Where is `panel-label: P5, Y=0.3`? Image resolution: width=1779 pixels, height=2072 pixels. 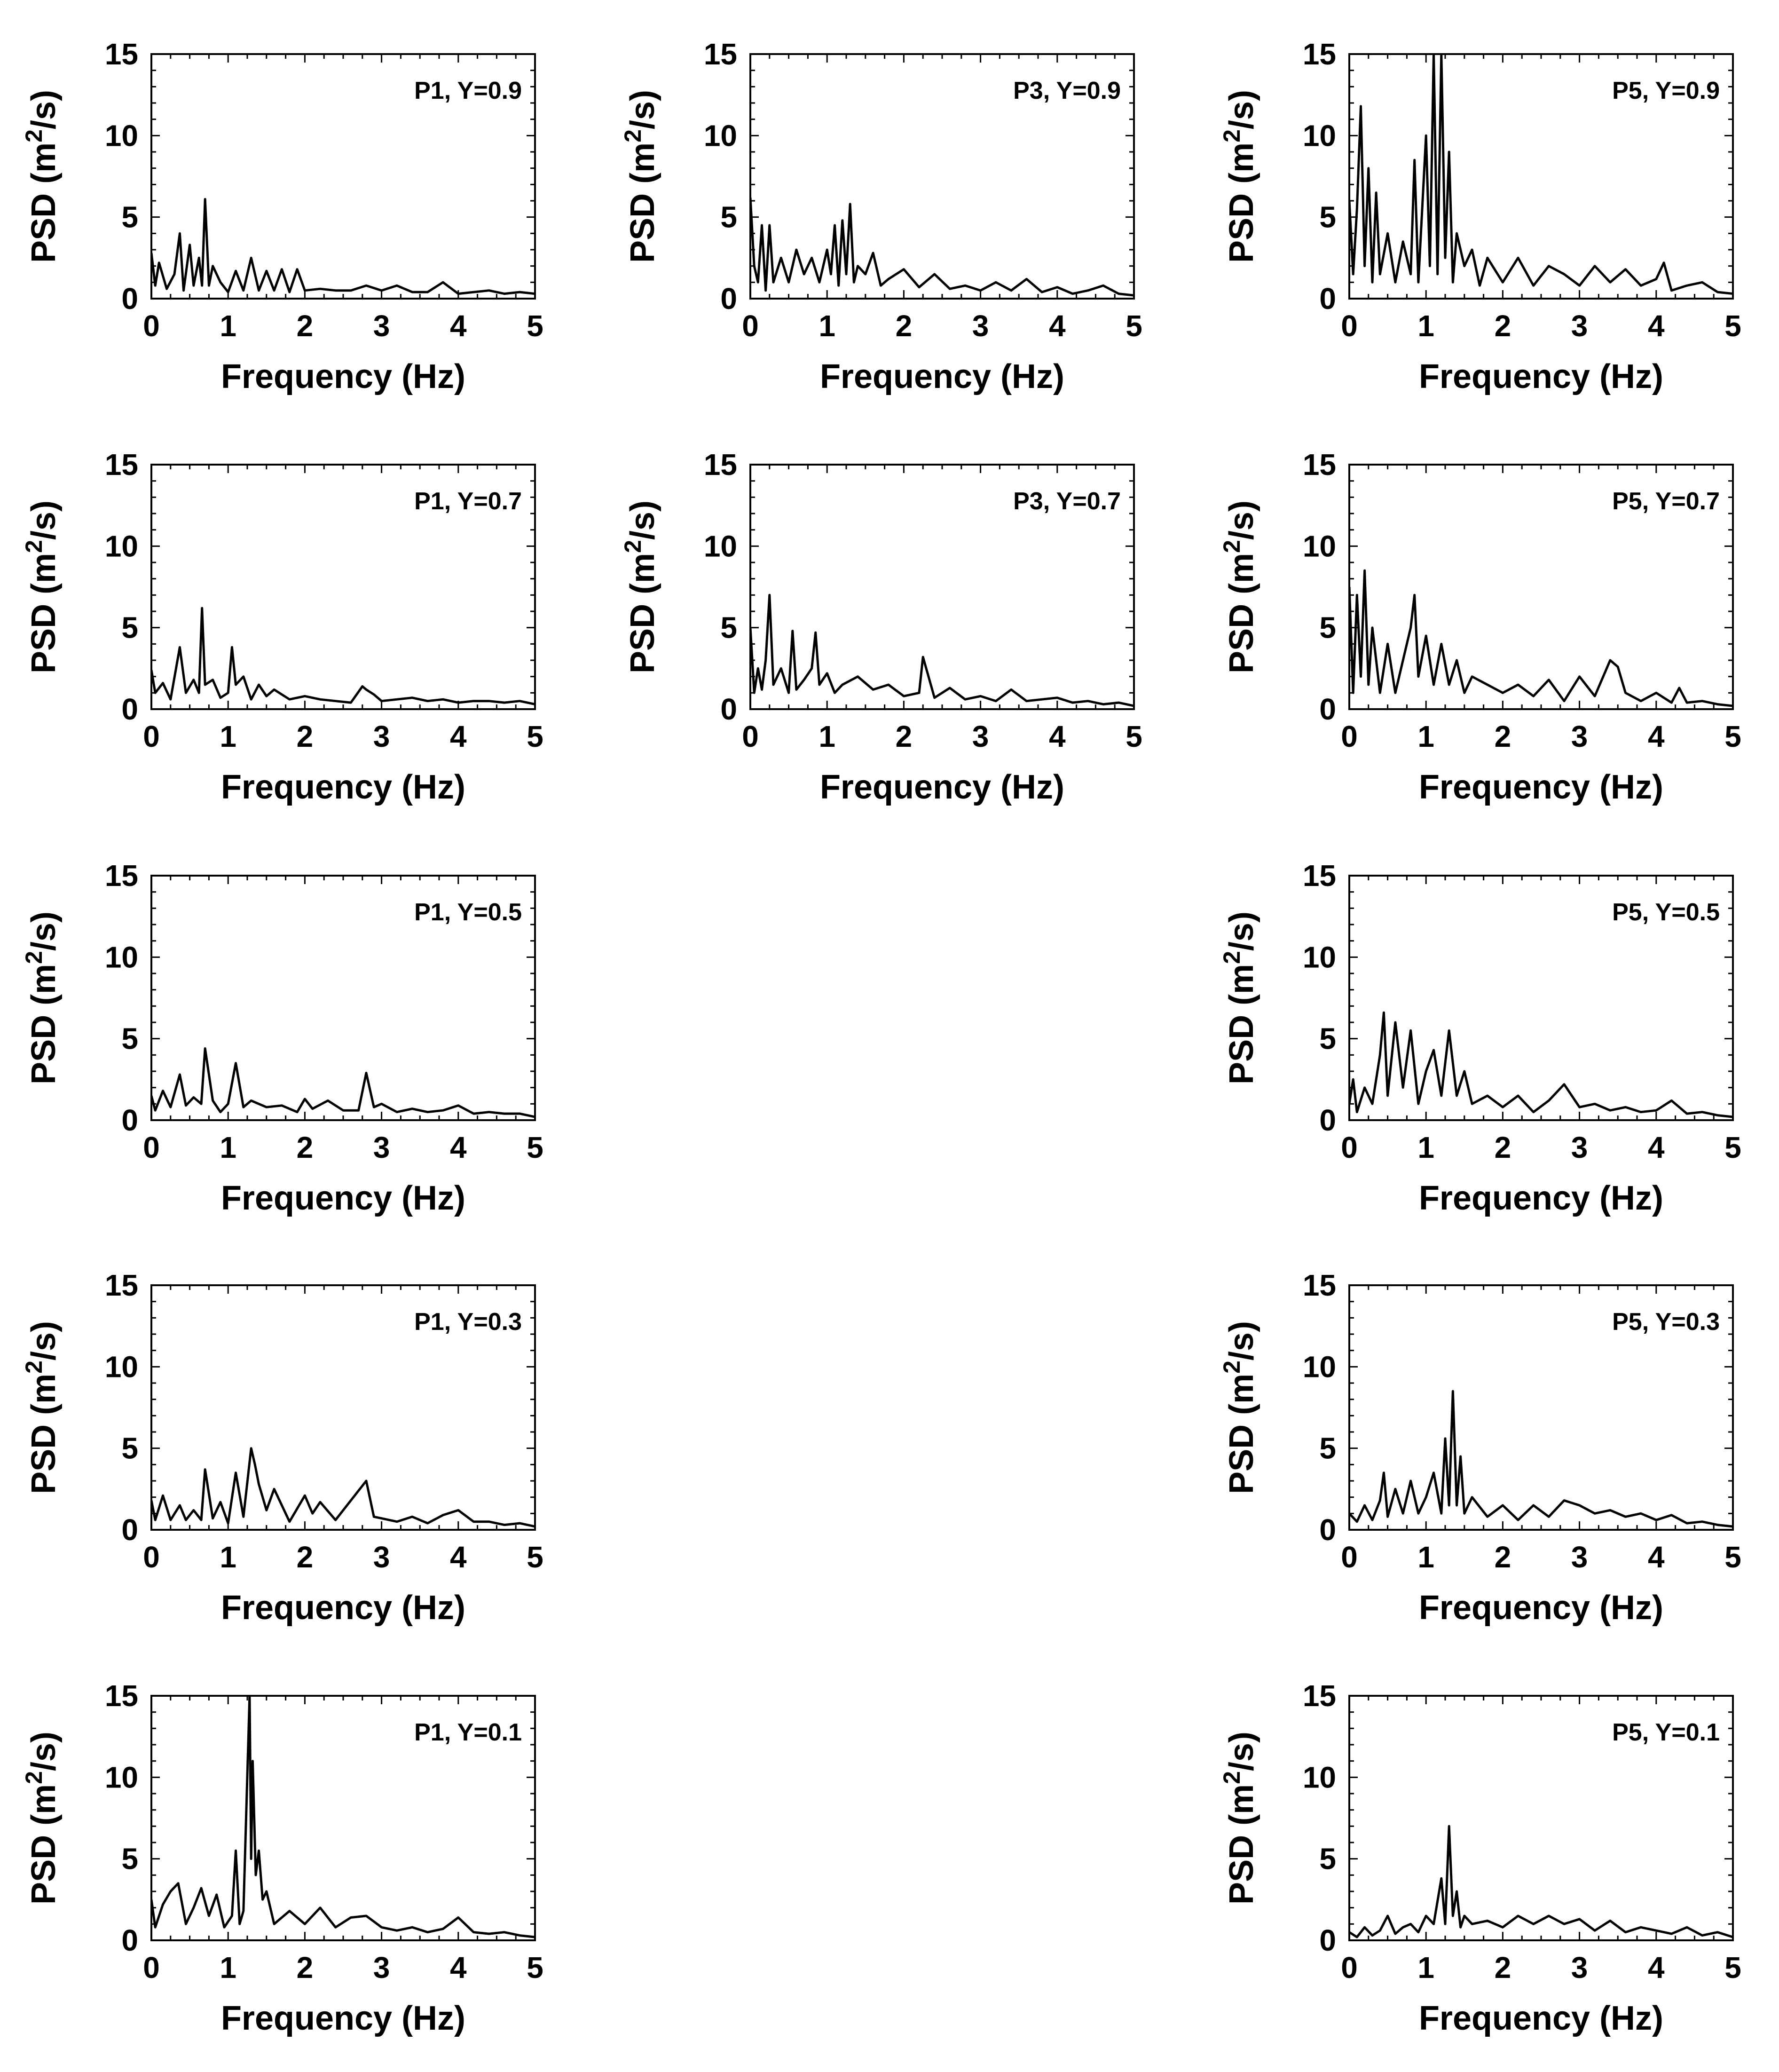 panel-label: P5, Y=0.3 is located at coordinates (1666, 1322).